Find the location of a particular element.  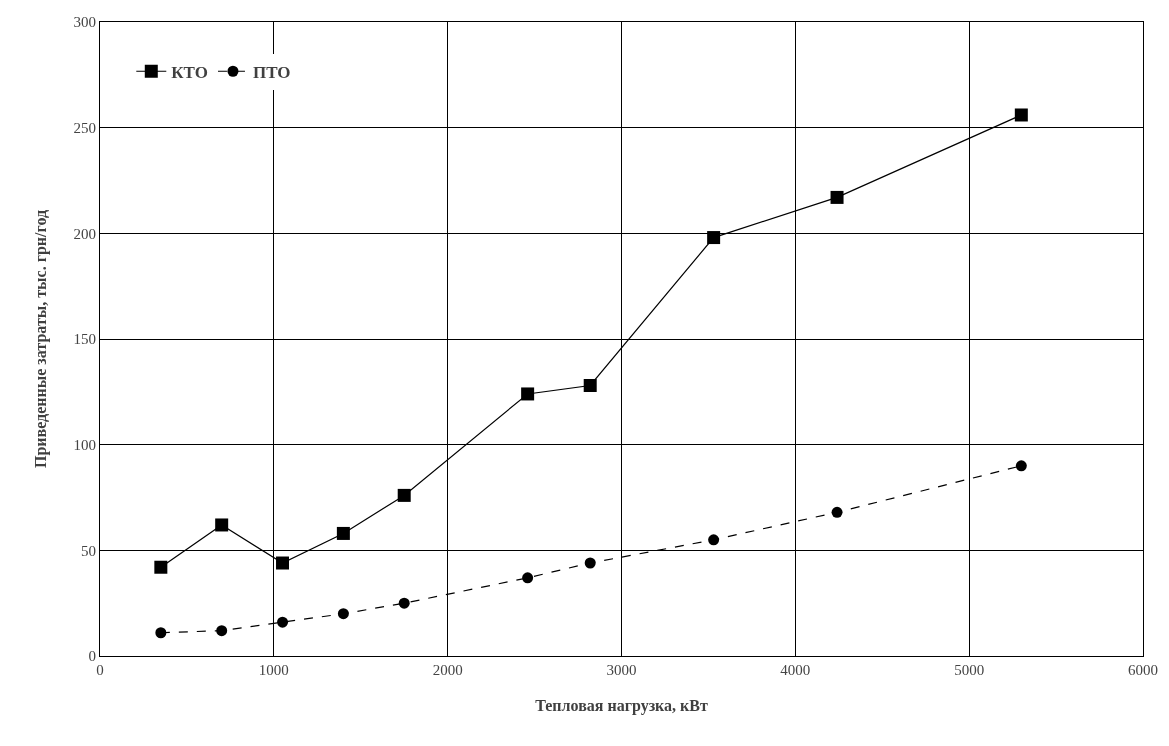

legend-label: КТО is located at coordinates (189, 72).